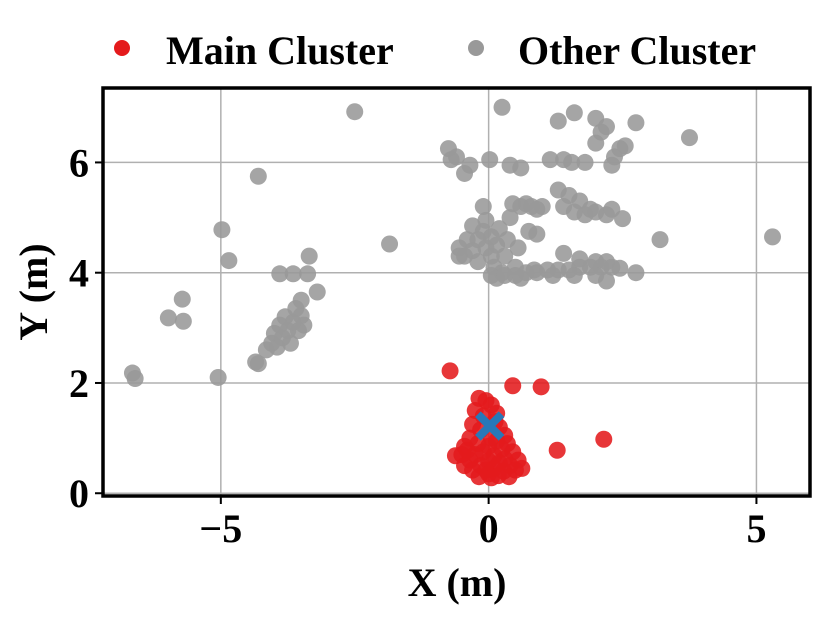 The image size is (830, 618). Describe the element at coordinates (33, 291) in the screenshot. I see `y-axis-label: Y (m)` at that location.